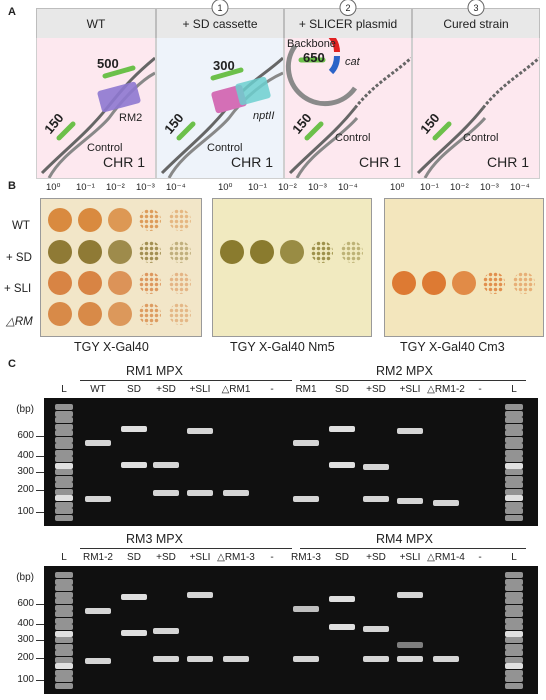 The width and height of the screenshot is (546, 700). Describe the element at coordinates (459, 187) in the screenshot. I see `dilution-label: 10⁻²` at that location.